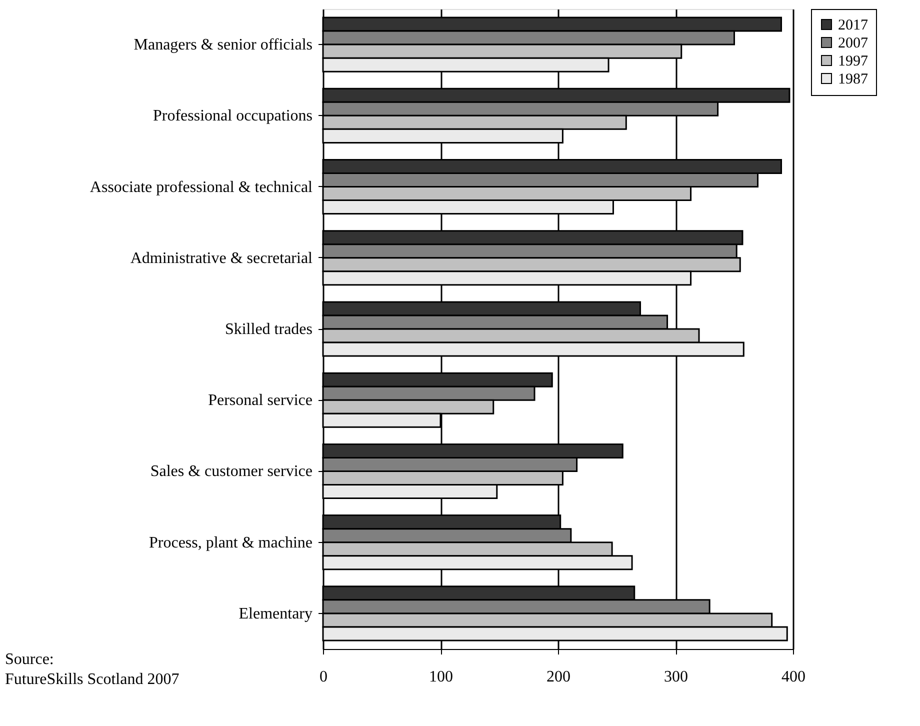  Describe the element at coordinates (202, 187) in the screenshot. I see `y-tick-label: Associate professional & technical` at that location.